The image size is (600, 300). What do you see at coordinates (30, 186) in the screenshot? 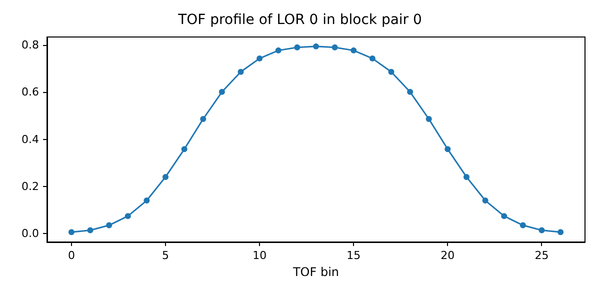
I see `y-tick-label: 0.2` at bounding box center [30, 186].